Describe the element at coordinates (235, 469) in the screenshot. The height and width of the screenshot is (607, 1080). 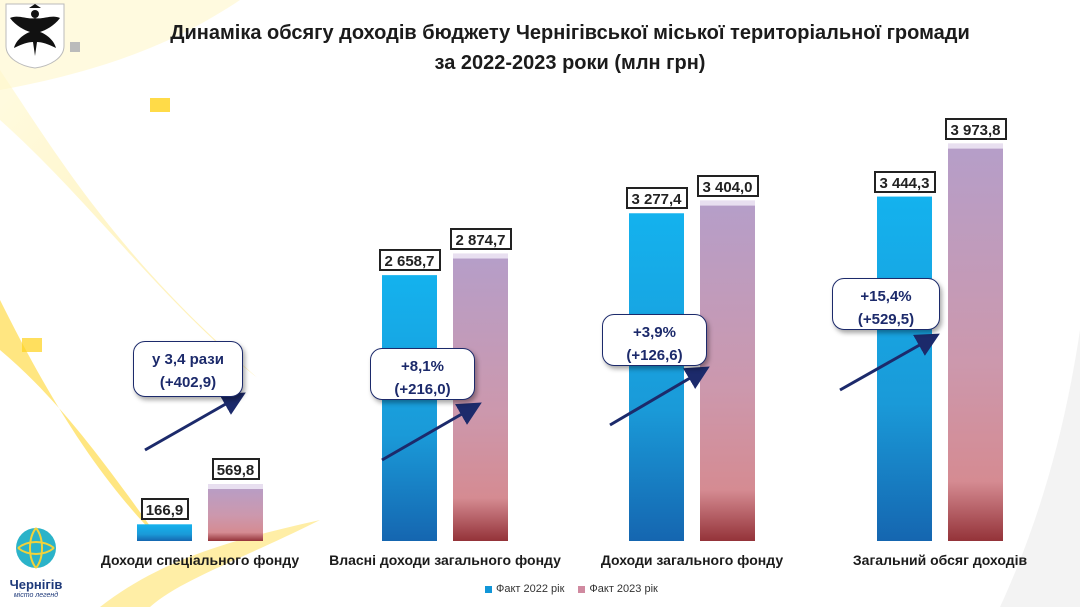
I see `value-label-2023-1: 569,8` at that location.